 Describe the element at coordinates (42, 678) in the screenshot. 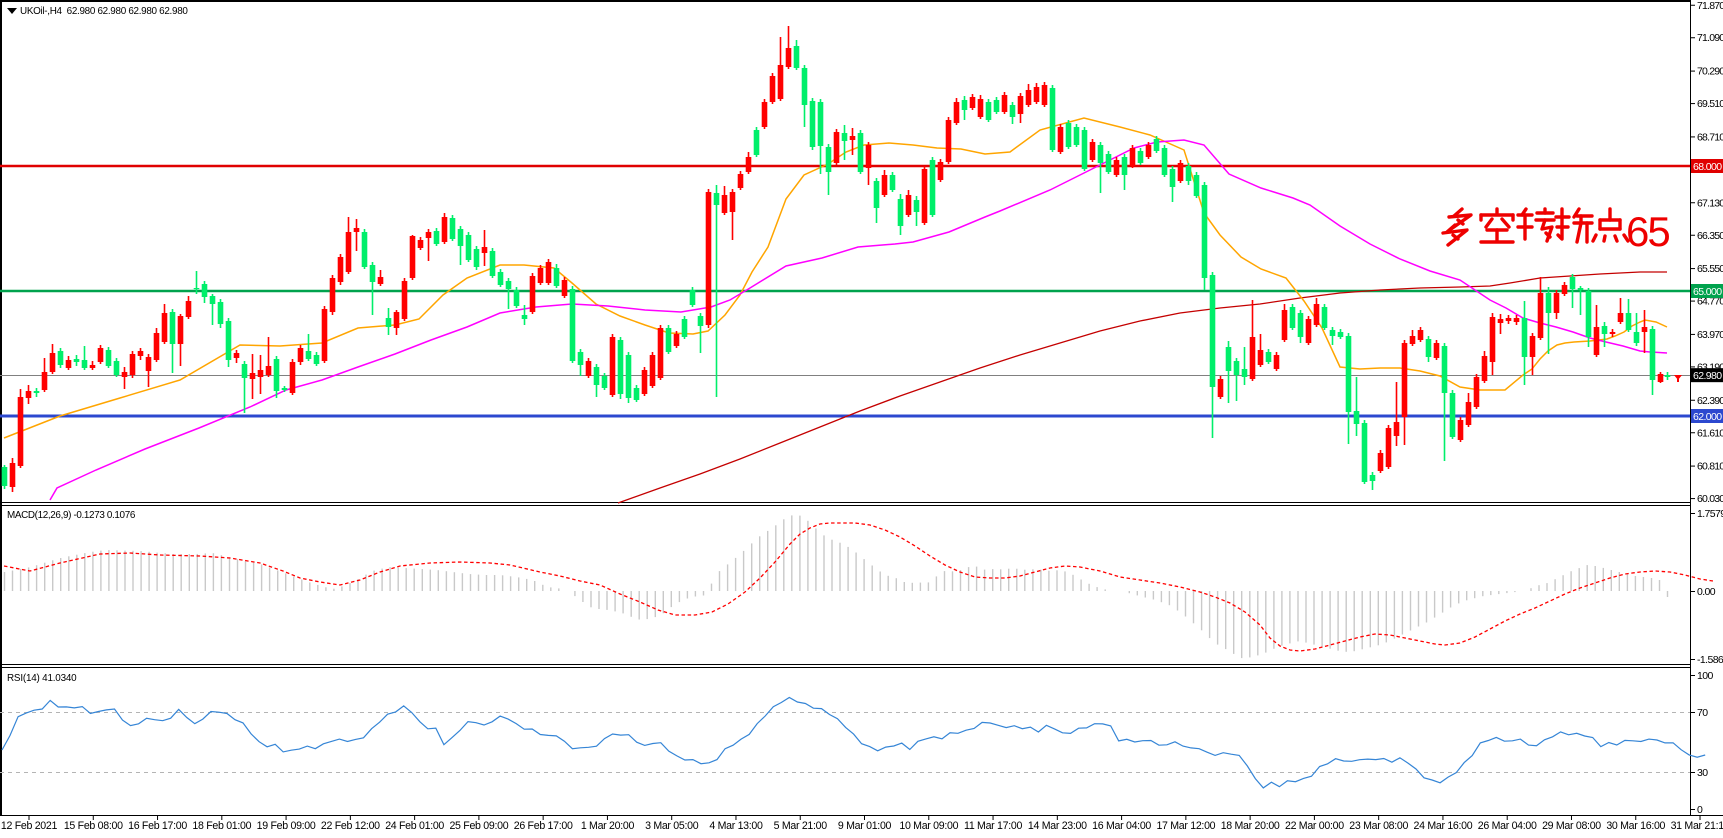

I see `svg-text: RSI(14) 41.0340` at that location.